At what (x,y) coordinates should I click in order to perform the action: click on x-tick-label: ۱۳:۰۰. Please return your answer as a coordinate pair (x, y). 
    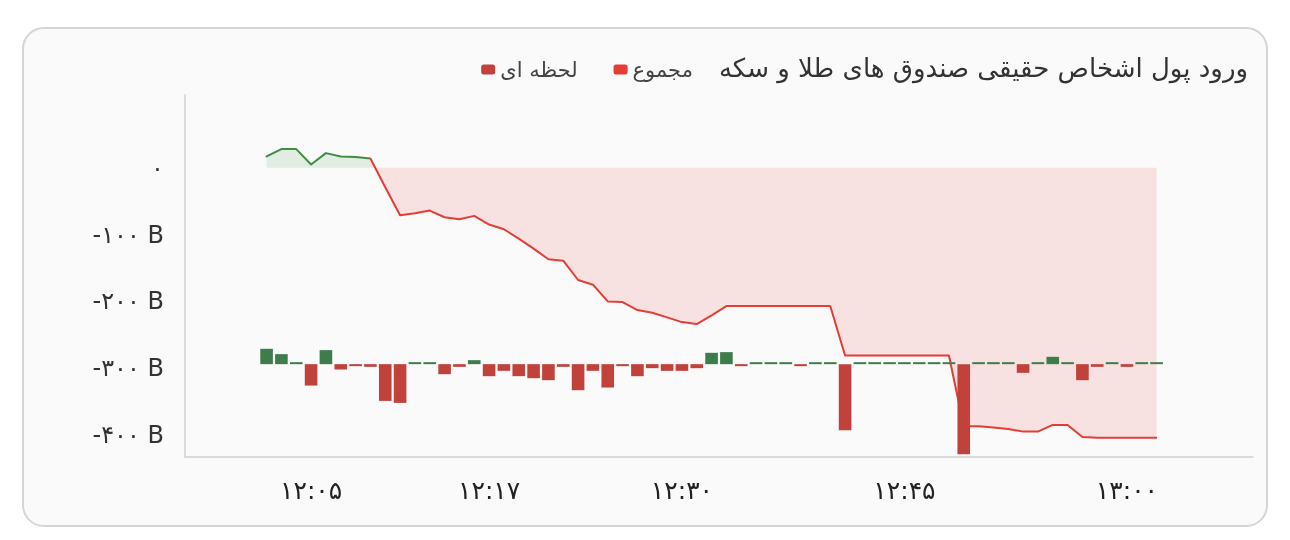
    Looking at the image, I should click on (1126, 490).